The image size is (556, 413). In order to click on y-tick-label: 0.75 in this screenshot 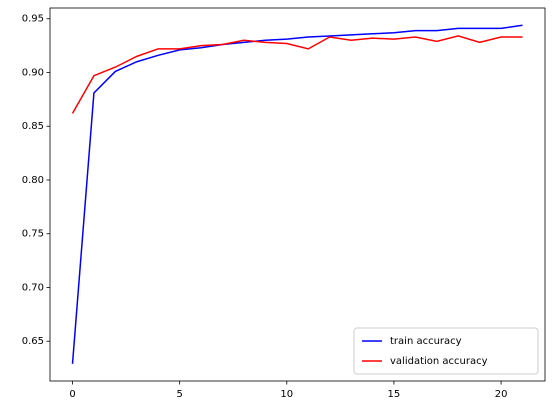, I will do `click(33, 234)`.